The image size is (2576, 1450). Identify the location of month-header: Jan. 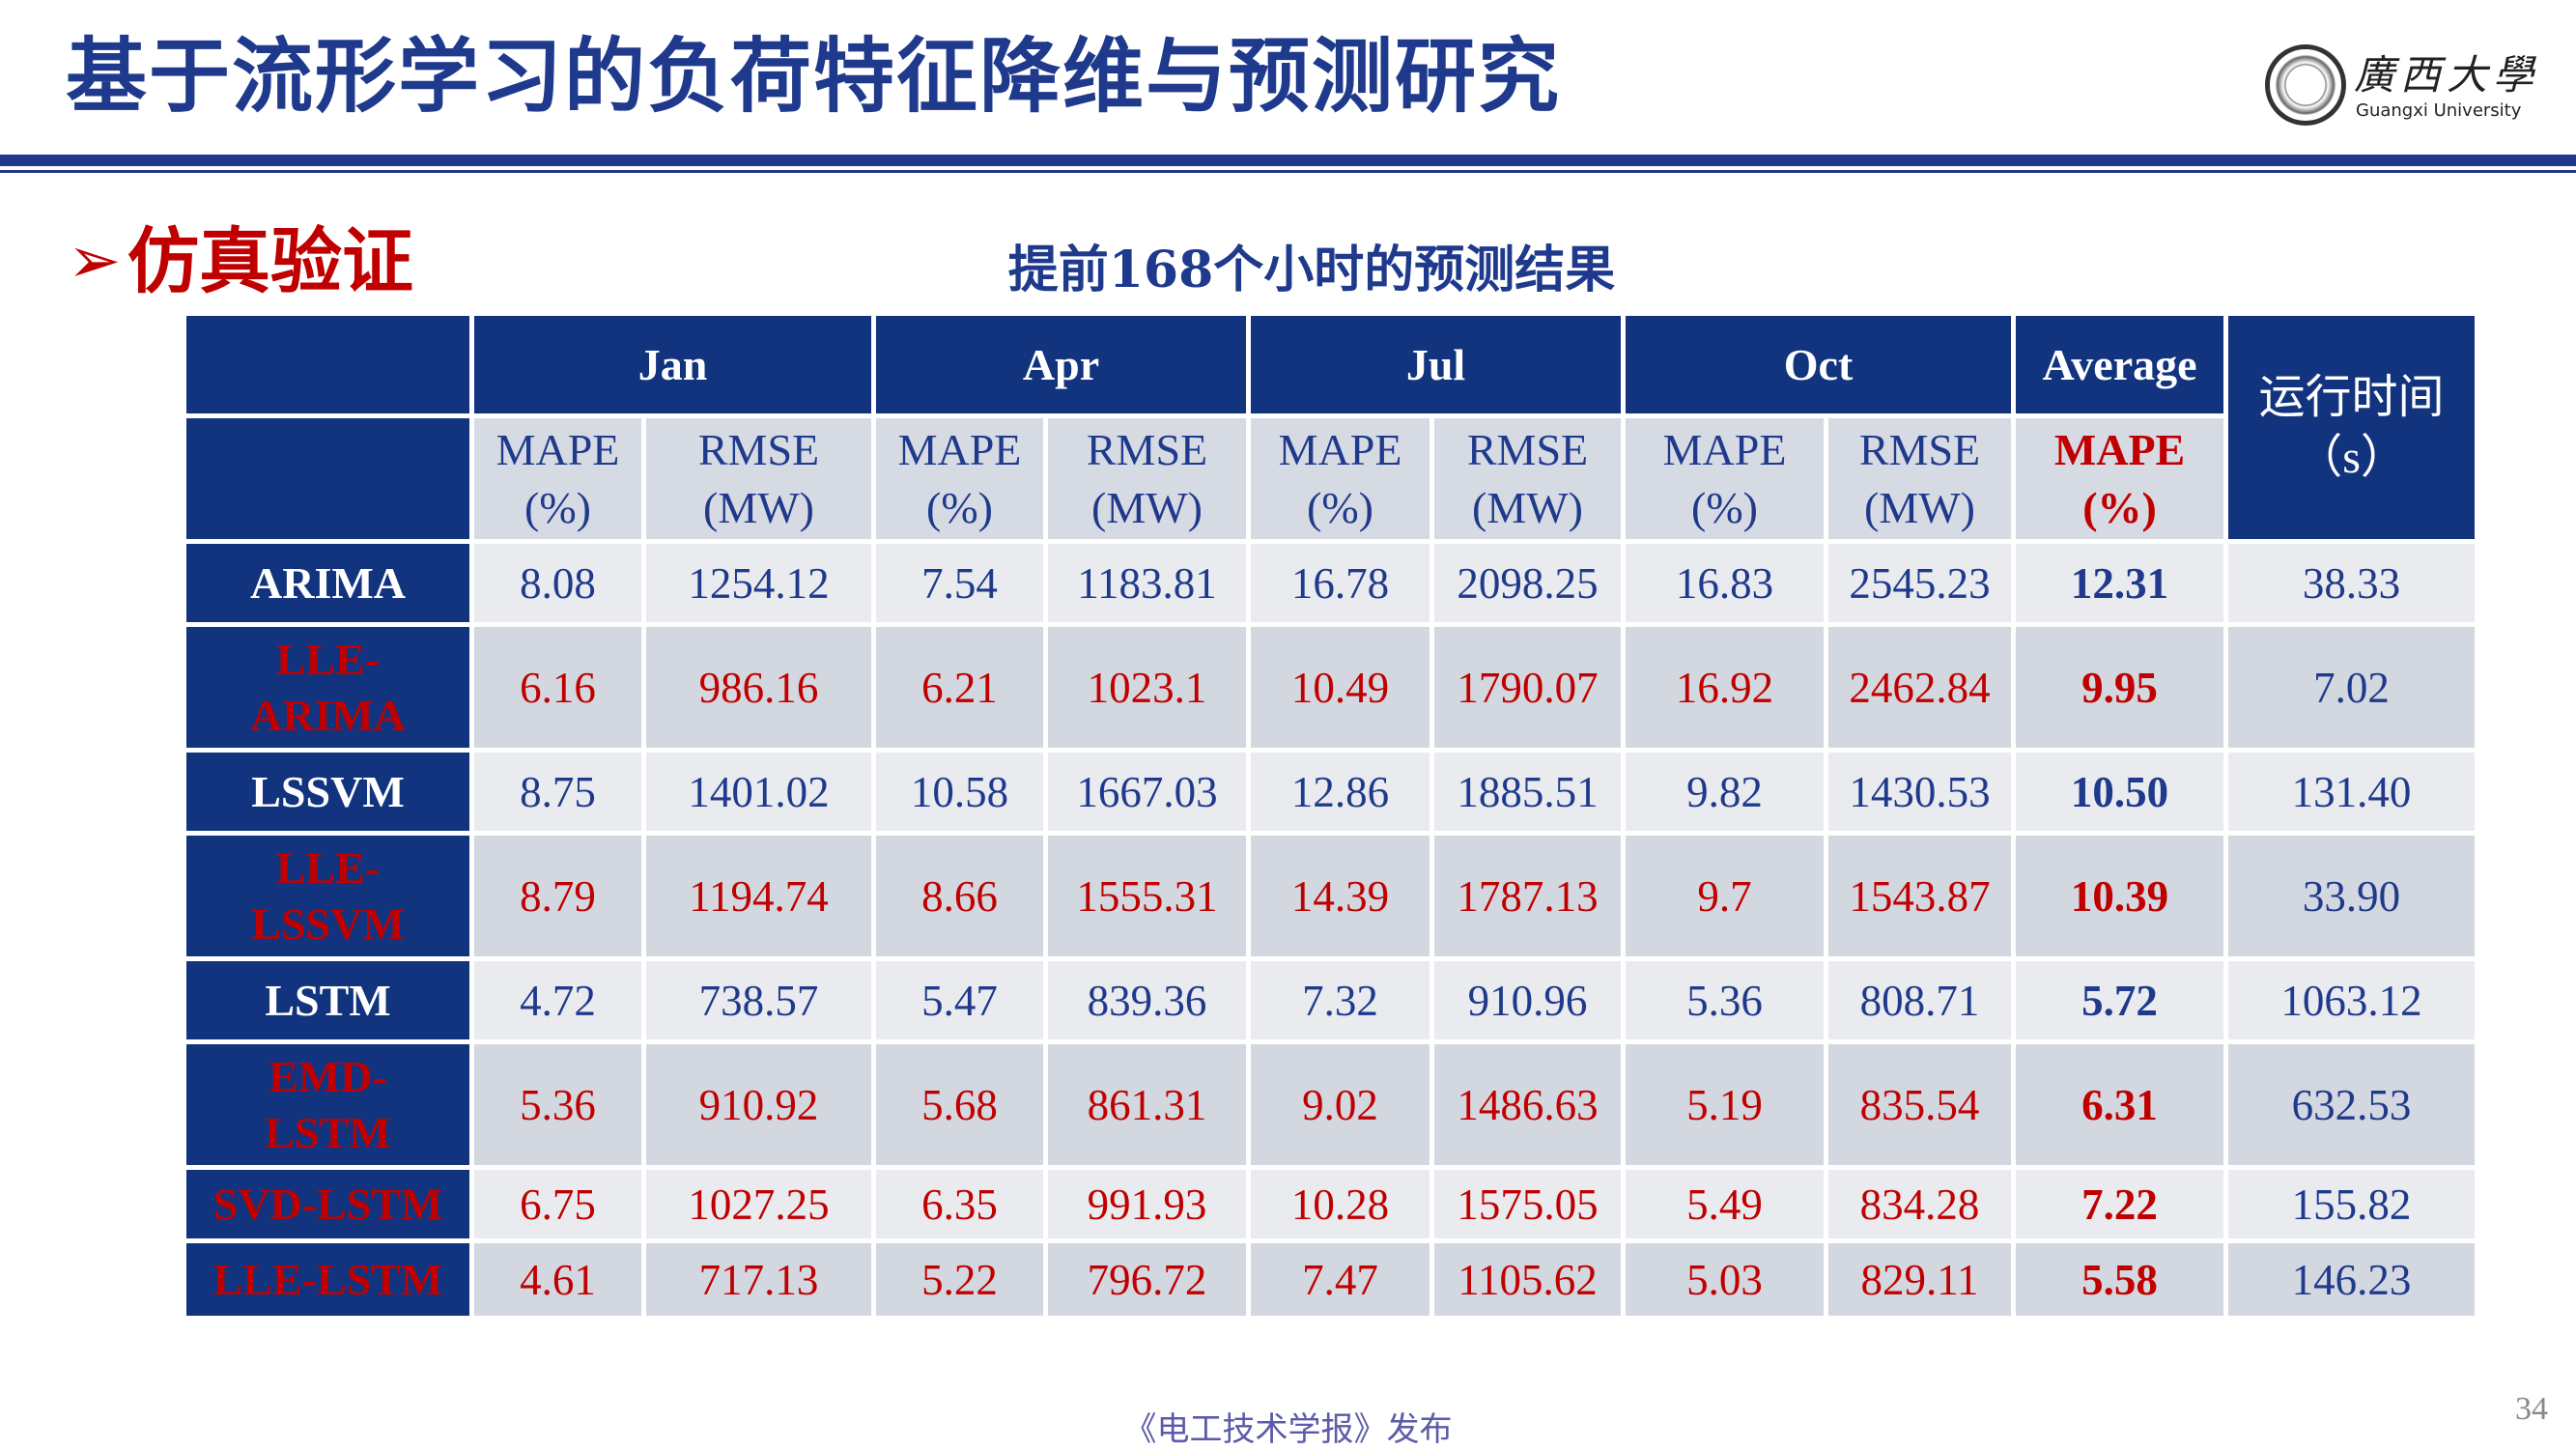
(672, 365).